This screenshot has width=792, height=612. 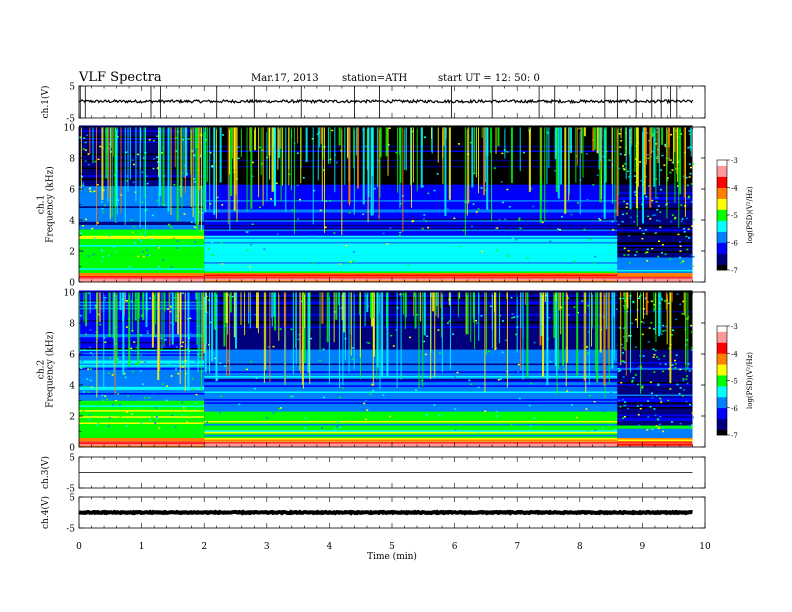 What do you see at coordinates (385, 512) in the screenshot?
I see `waveform-trace` at bounding box center [385, 512].